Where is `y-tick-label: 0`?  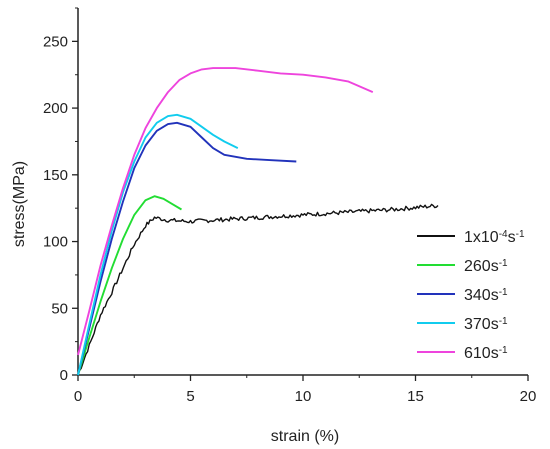 y-tick-label: 0 is located at coordinates (64, 375).